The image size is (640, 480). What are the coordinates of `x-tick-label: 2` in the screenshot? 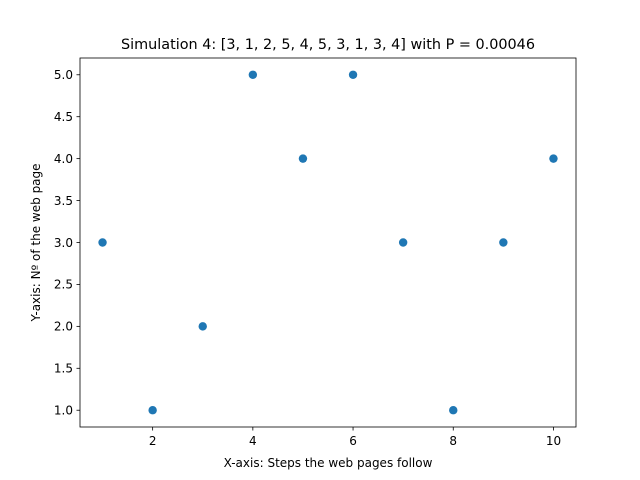 It's located at (153, 441).